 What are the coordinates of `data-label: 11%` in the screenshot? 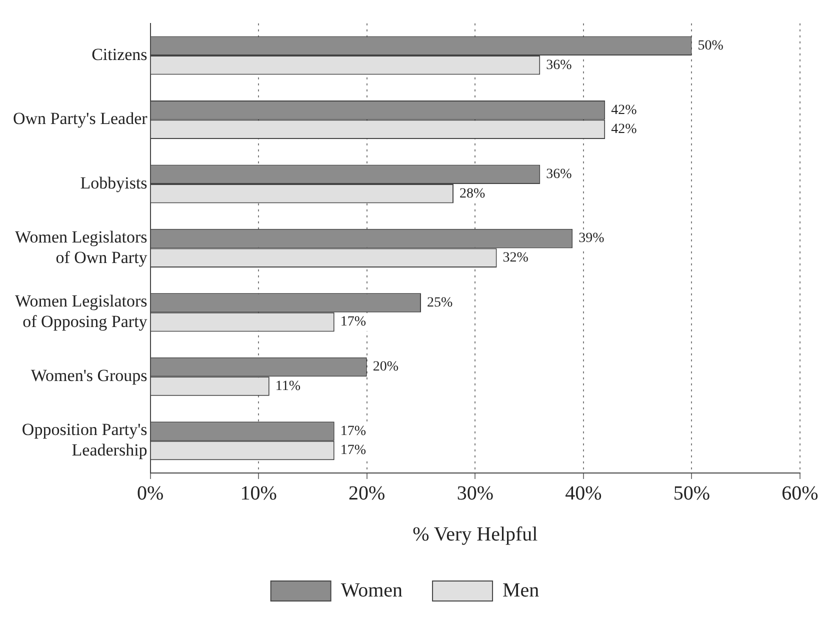 It's located at (288, 386).